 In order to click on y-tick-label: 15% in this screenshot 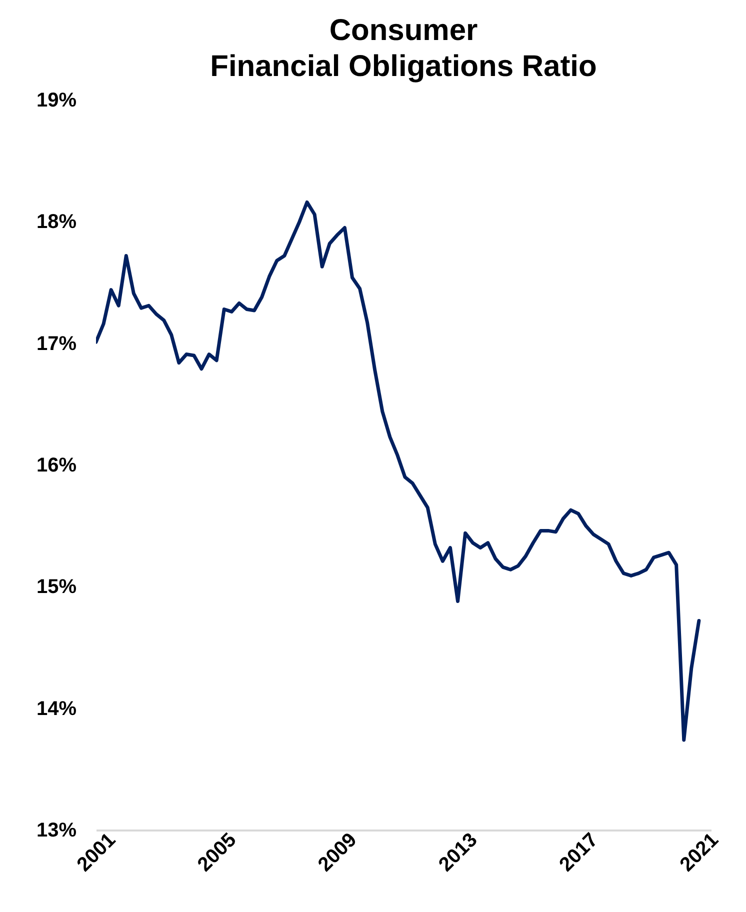, I will do `click(56, 587)`.